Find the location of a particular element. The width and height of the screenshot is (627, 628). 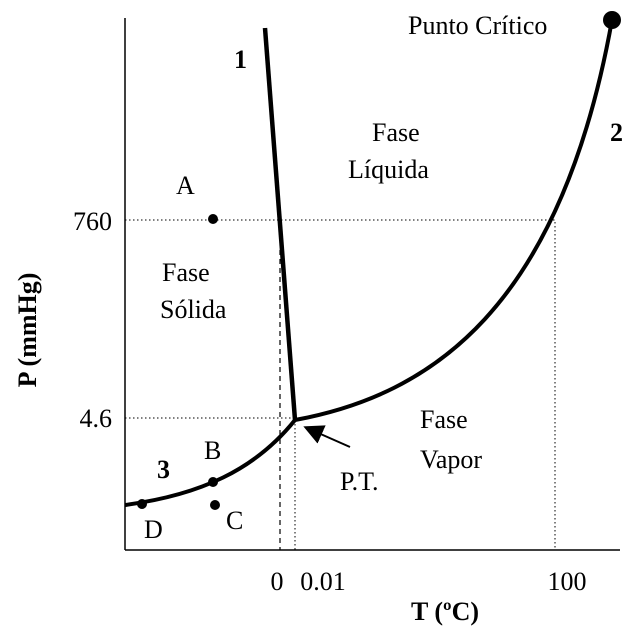

point-label: A is located at coordinates (185, 185).